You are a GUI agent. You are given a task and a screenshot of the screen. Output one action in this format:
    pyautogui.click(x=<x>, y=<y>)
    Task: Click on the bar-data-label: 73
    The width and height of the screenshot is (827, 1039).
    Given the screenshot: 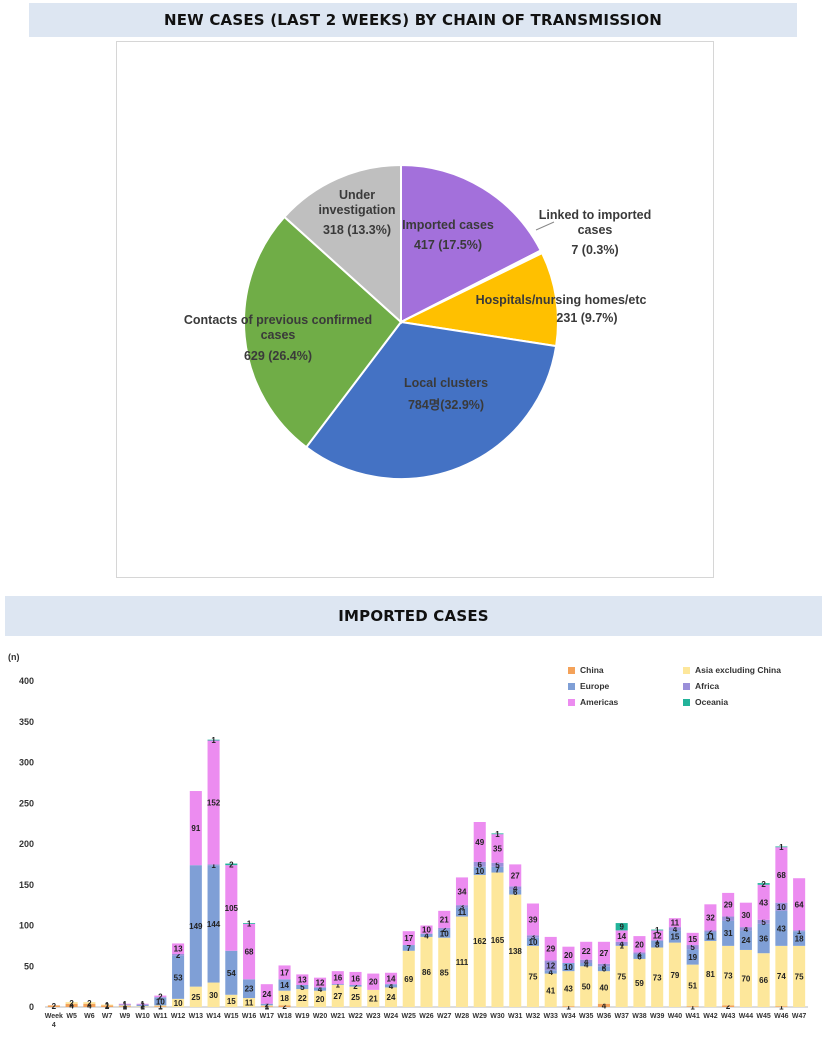 What is the action you would take?
    pyautogui.click(x=728, y=976)
    